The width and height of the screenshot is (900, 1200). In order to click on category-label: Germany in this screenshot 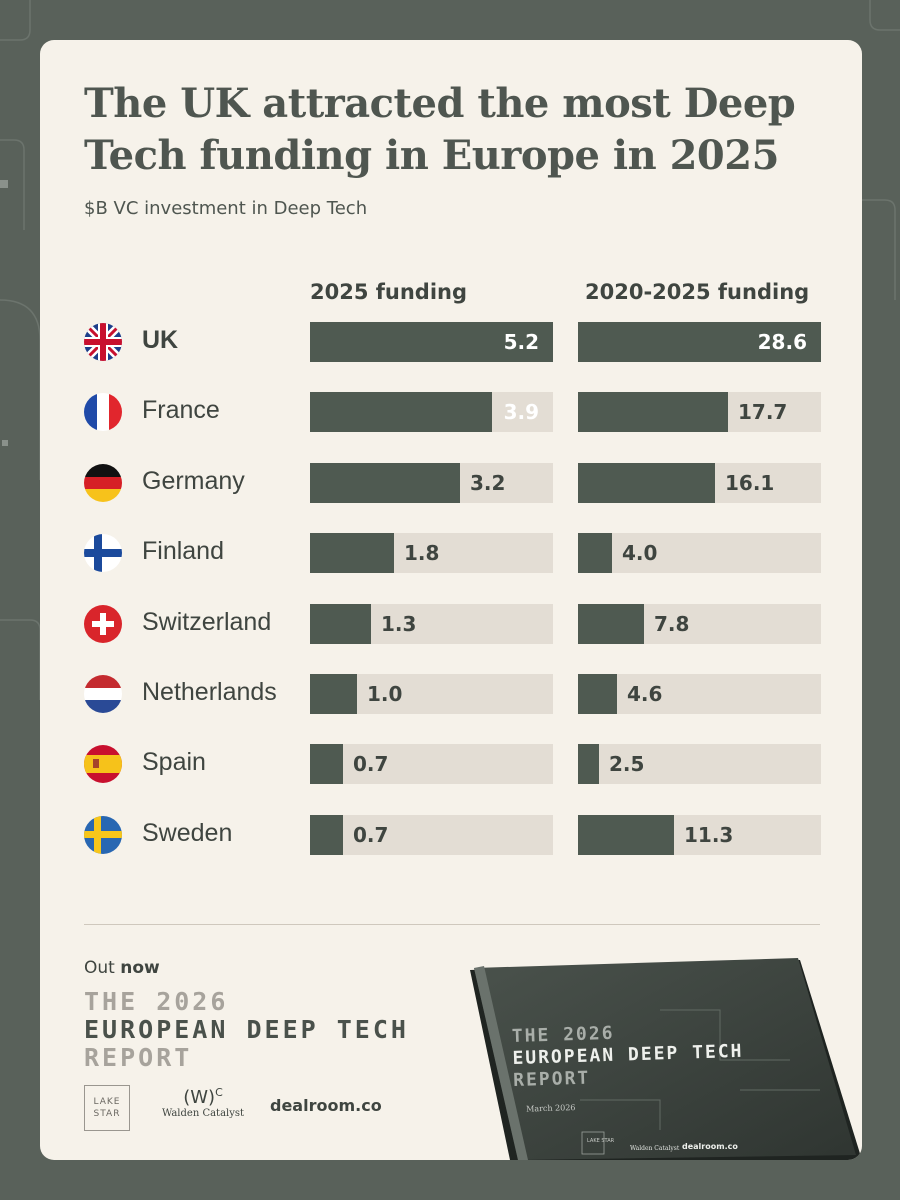, I will do `click(193, 480)`.